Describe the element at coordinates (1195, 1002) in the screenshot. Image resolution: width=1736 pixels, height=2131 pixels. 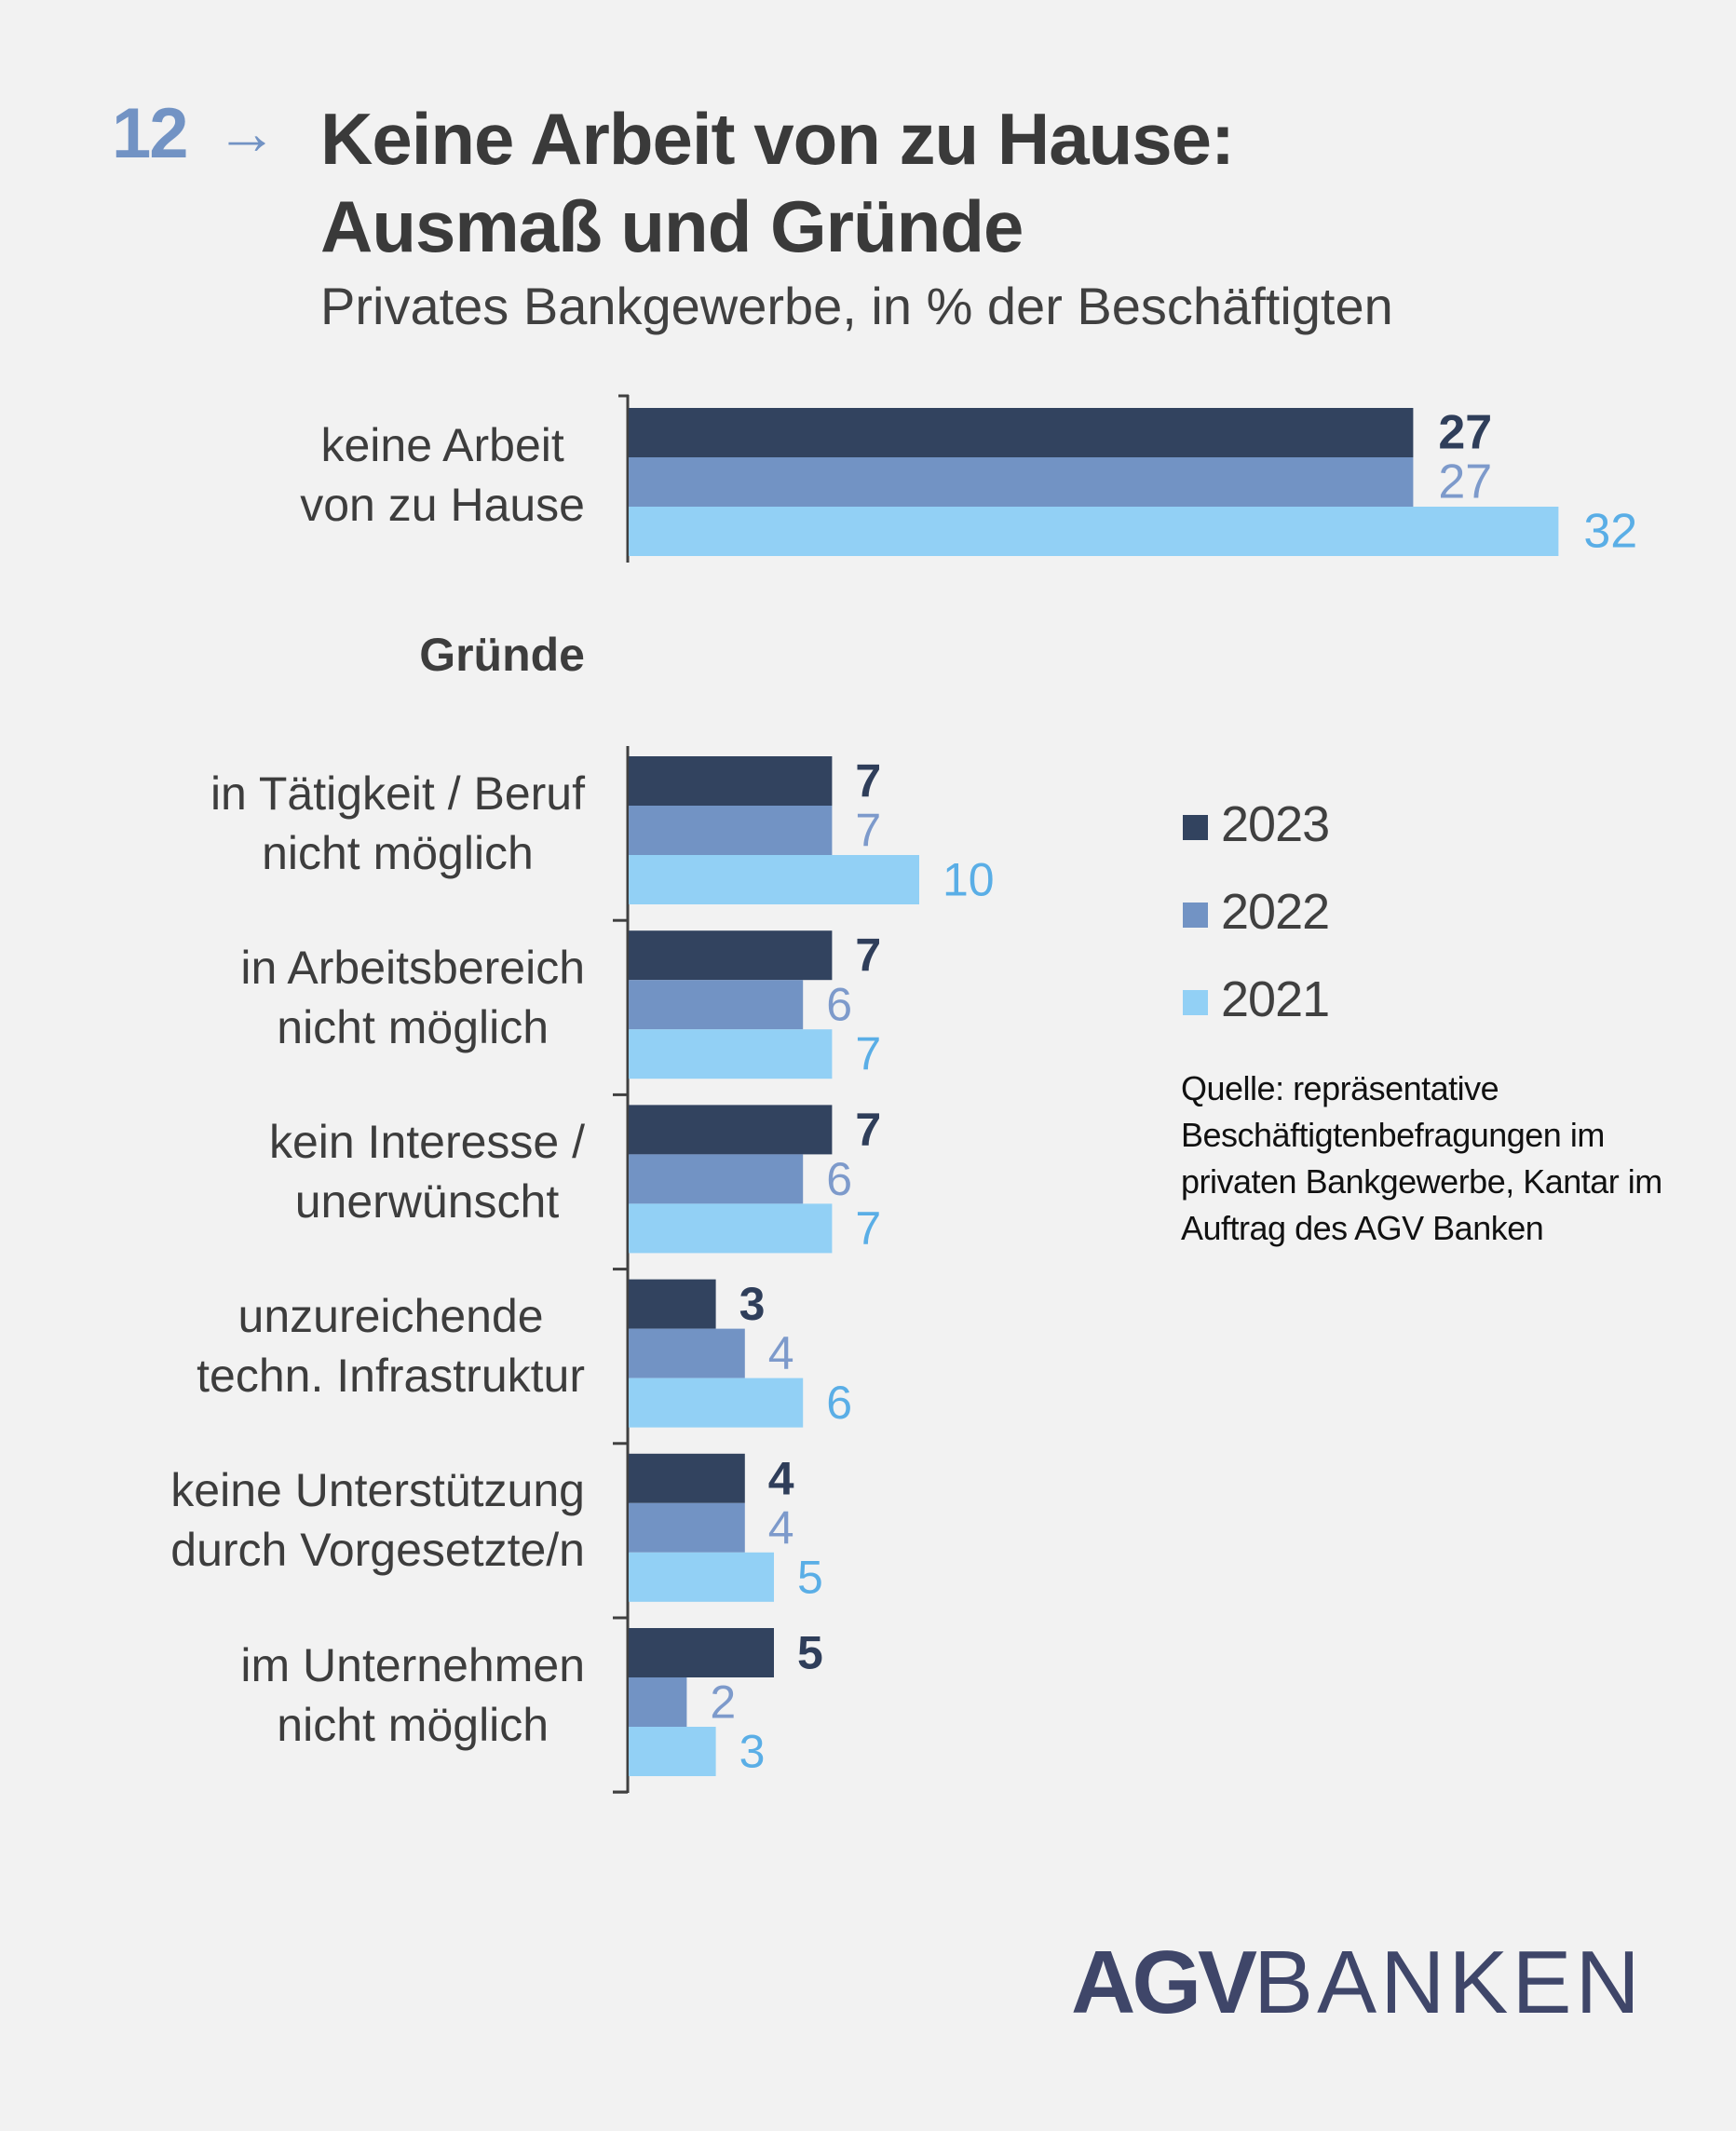
I see `legend-swatch-2021` at that location.